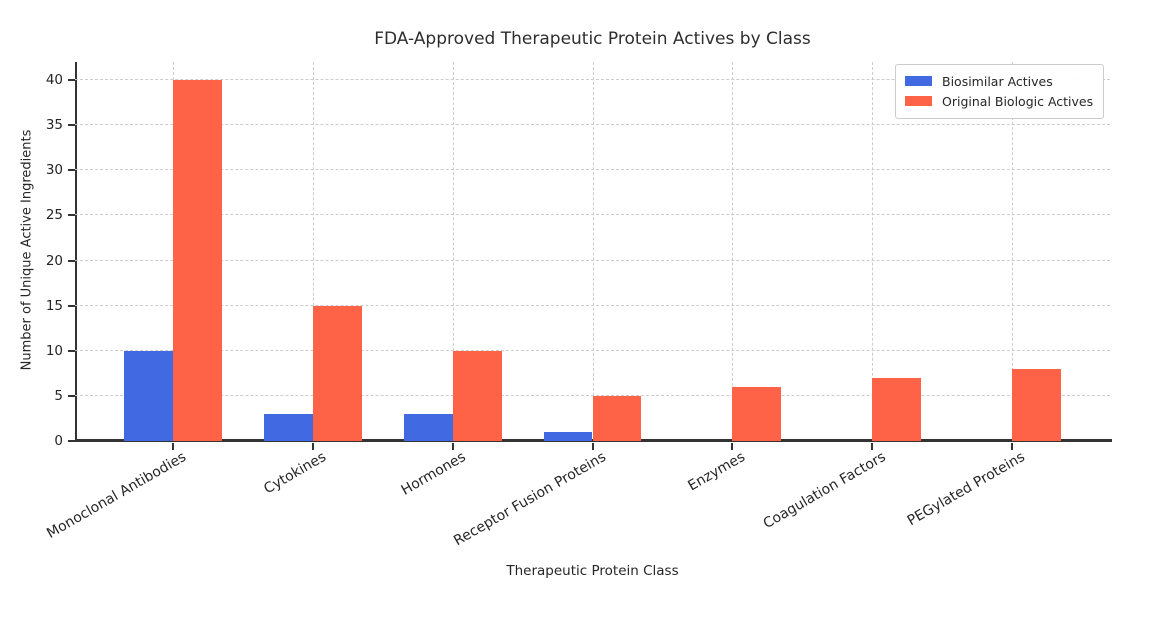  What do you see at coordinates (717, 472) in the screenshot?
I see `x-tick-label: Enzymes` at bounding box center [717, 472].